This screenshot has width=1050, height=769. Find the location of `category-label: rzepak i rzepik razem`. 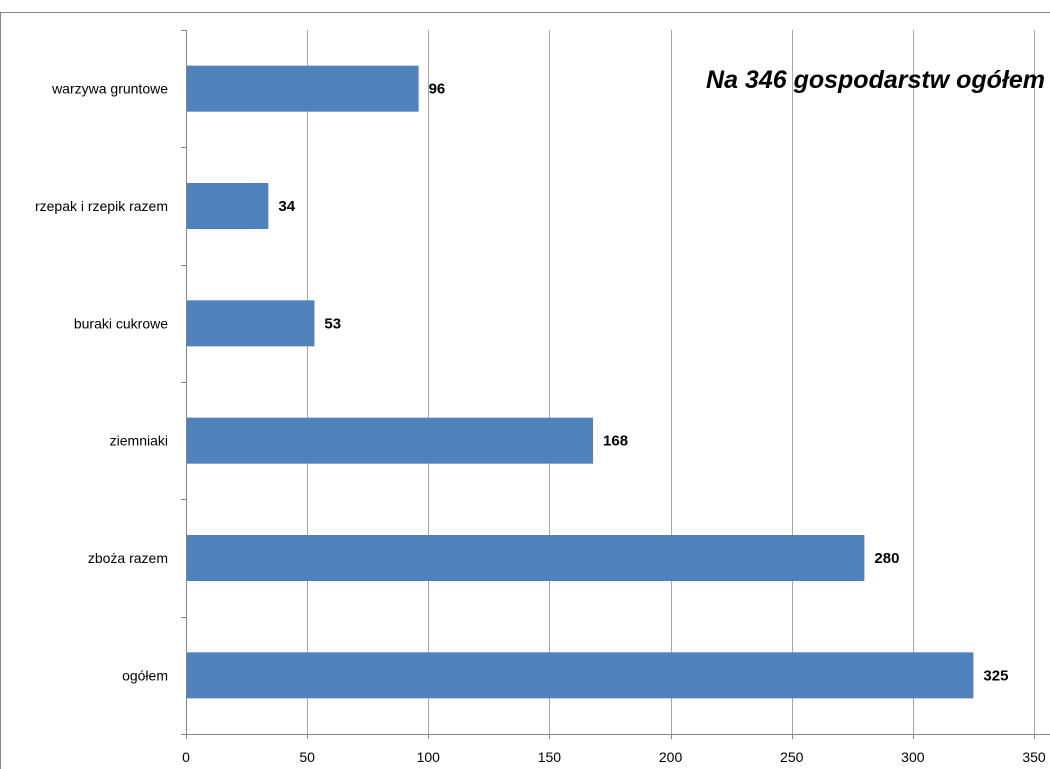

category-label: rzepak i rzepik razem is located at coordinates (101, 206).